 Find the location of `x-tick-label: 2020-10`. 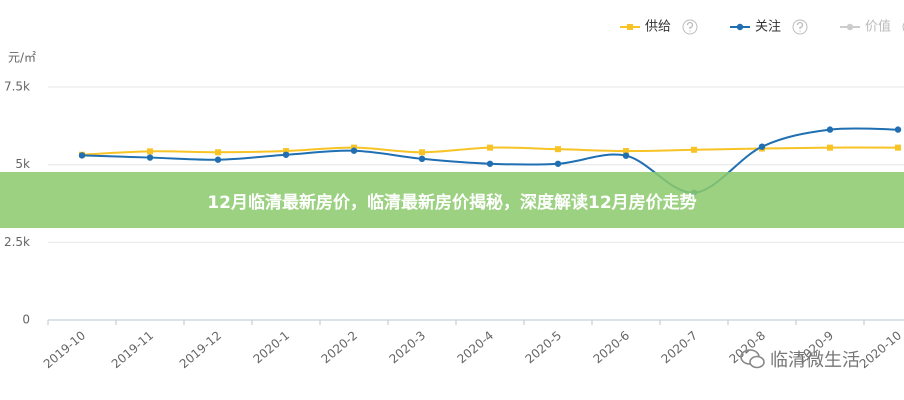

x-tick-label: 2020-10 is located at coordinates (880, 349).